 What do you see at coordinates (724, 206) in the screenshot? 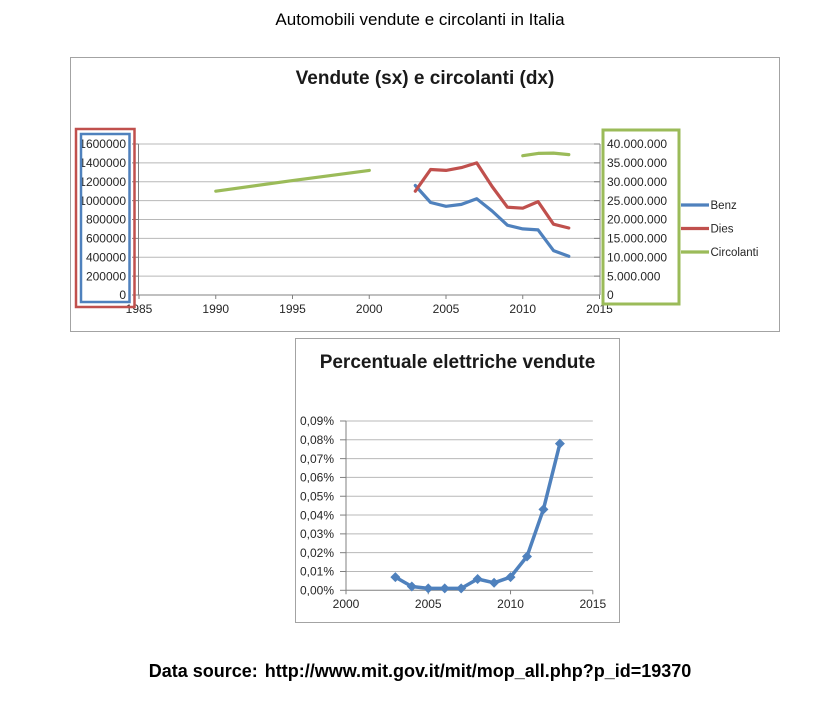
I see `legend-benz-label: Benz` at bounding box center [724, 206].